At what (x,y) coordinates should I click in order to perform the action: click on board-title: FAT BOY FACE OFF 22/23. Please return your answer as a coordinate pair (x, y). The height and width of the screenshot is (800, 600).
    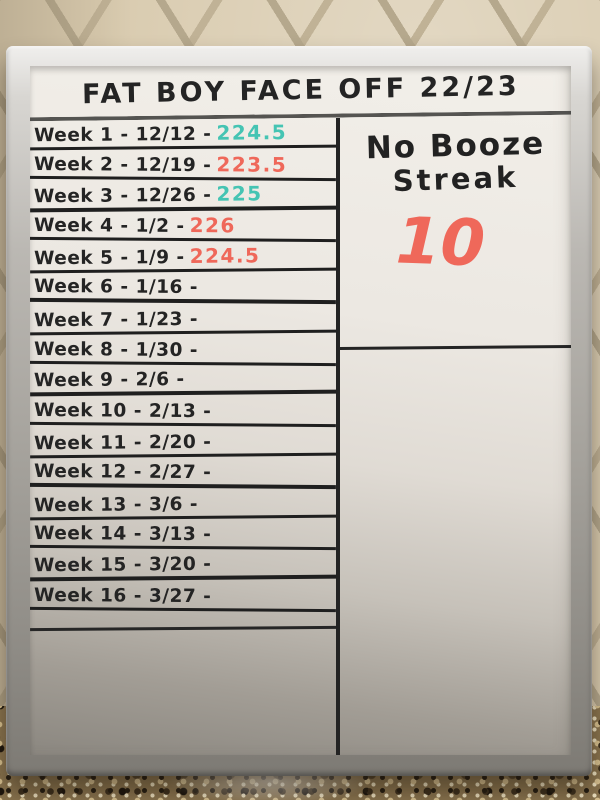
    Looking at the image, I should click on (300, 90).